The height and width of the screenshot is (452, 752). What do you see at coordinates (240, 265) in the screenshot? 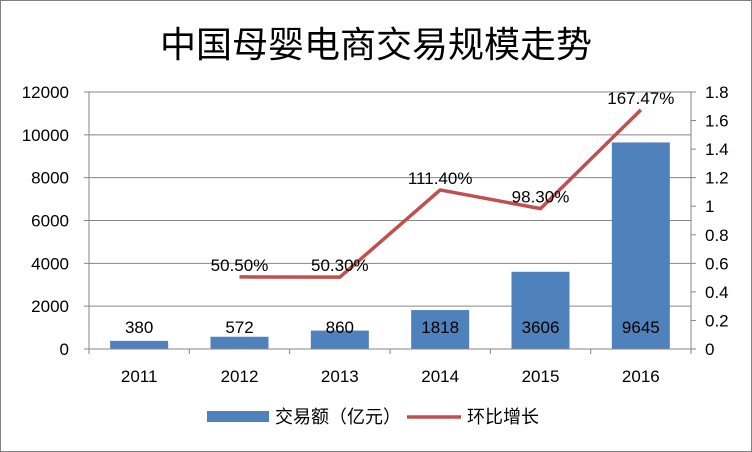
I see `line-data-label: 50.50%` at bounding box center [240, 265].